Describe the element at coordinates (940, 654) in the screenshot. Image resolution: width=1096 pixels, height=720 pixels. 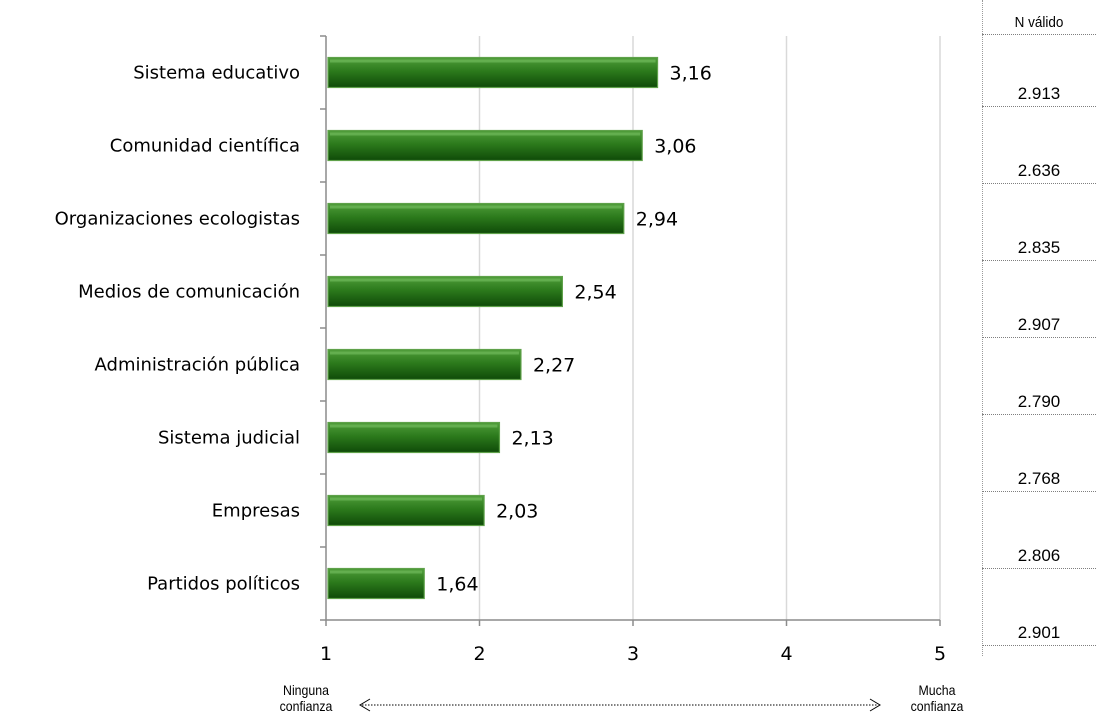
I see `x-tick-label-5: 5` at that location.